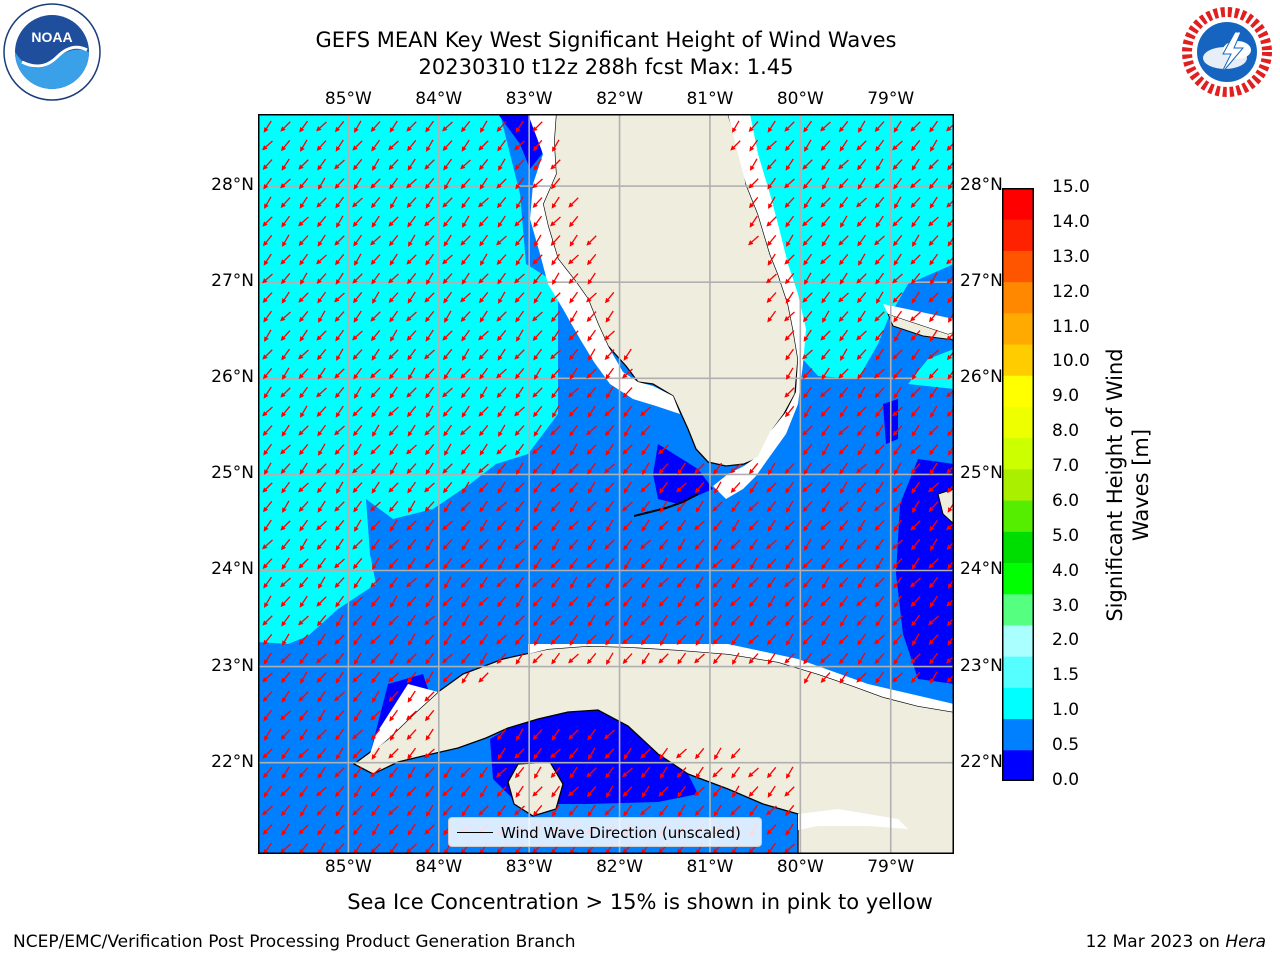  Describe the element at coordinates (1066, 431) in the screenshot. I see `colorbar-tick-label: 8.0` at that location.